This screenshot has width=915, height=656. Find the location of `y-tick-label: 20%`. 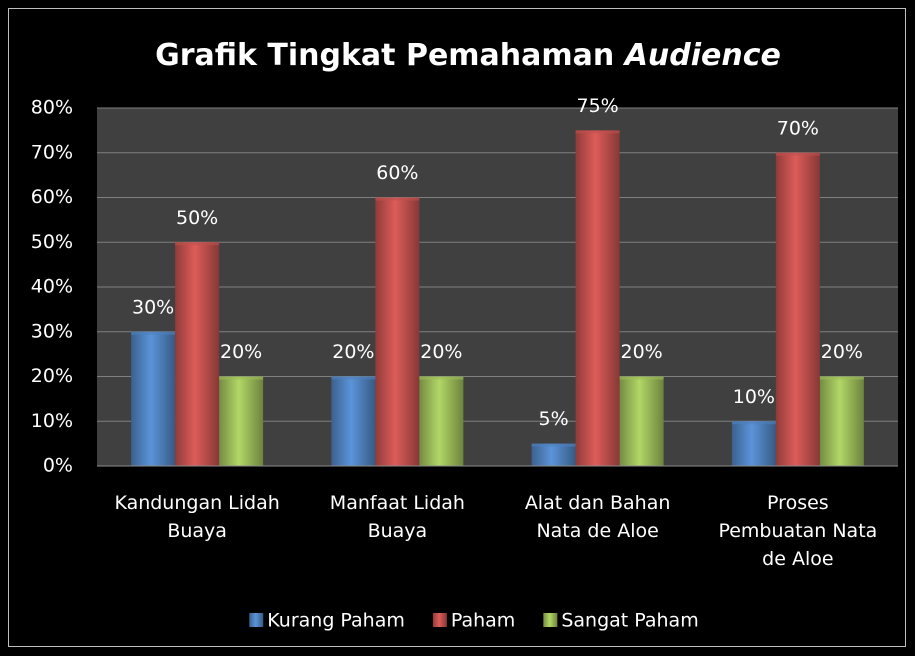

y-tick-label: 20% is located at coordinates (52, 376).